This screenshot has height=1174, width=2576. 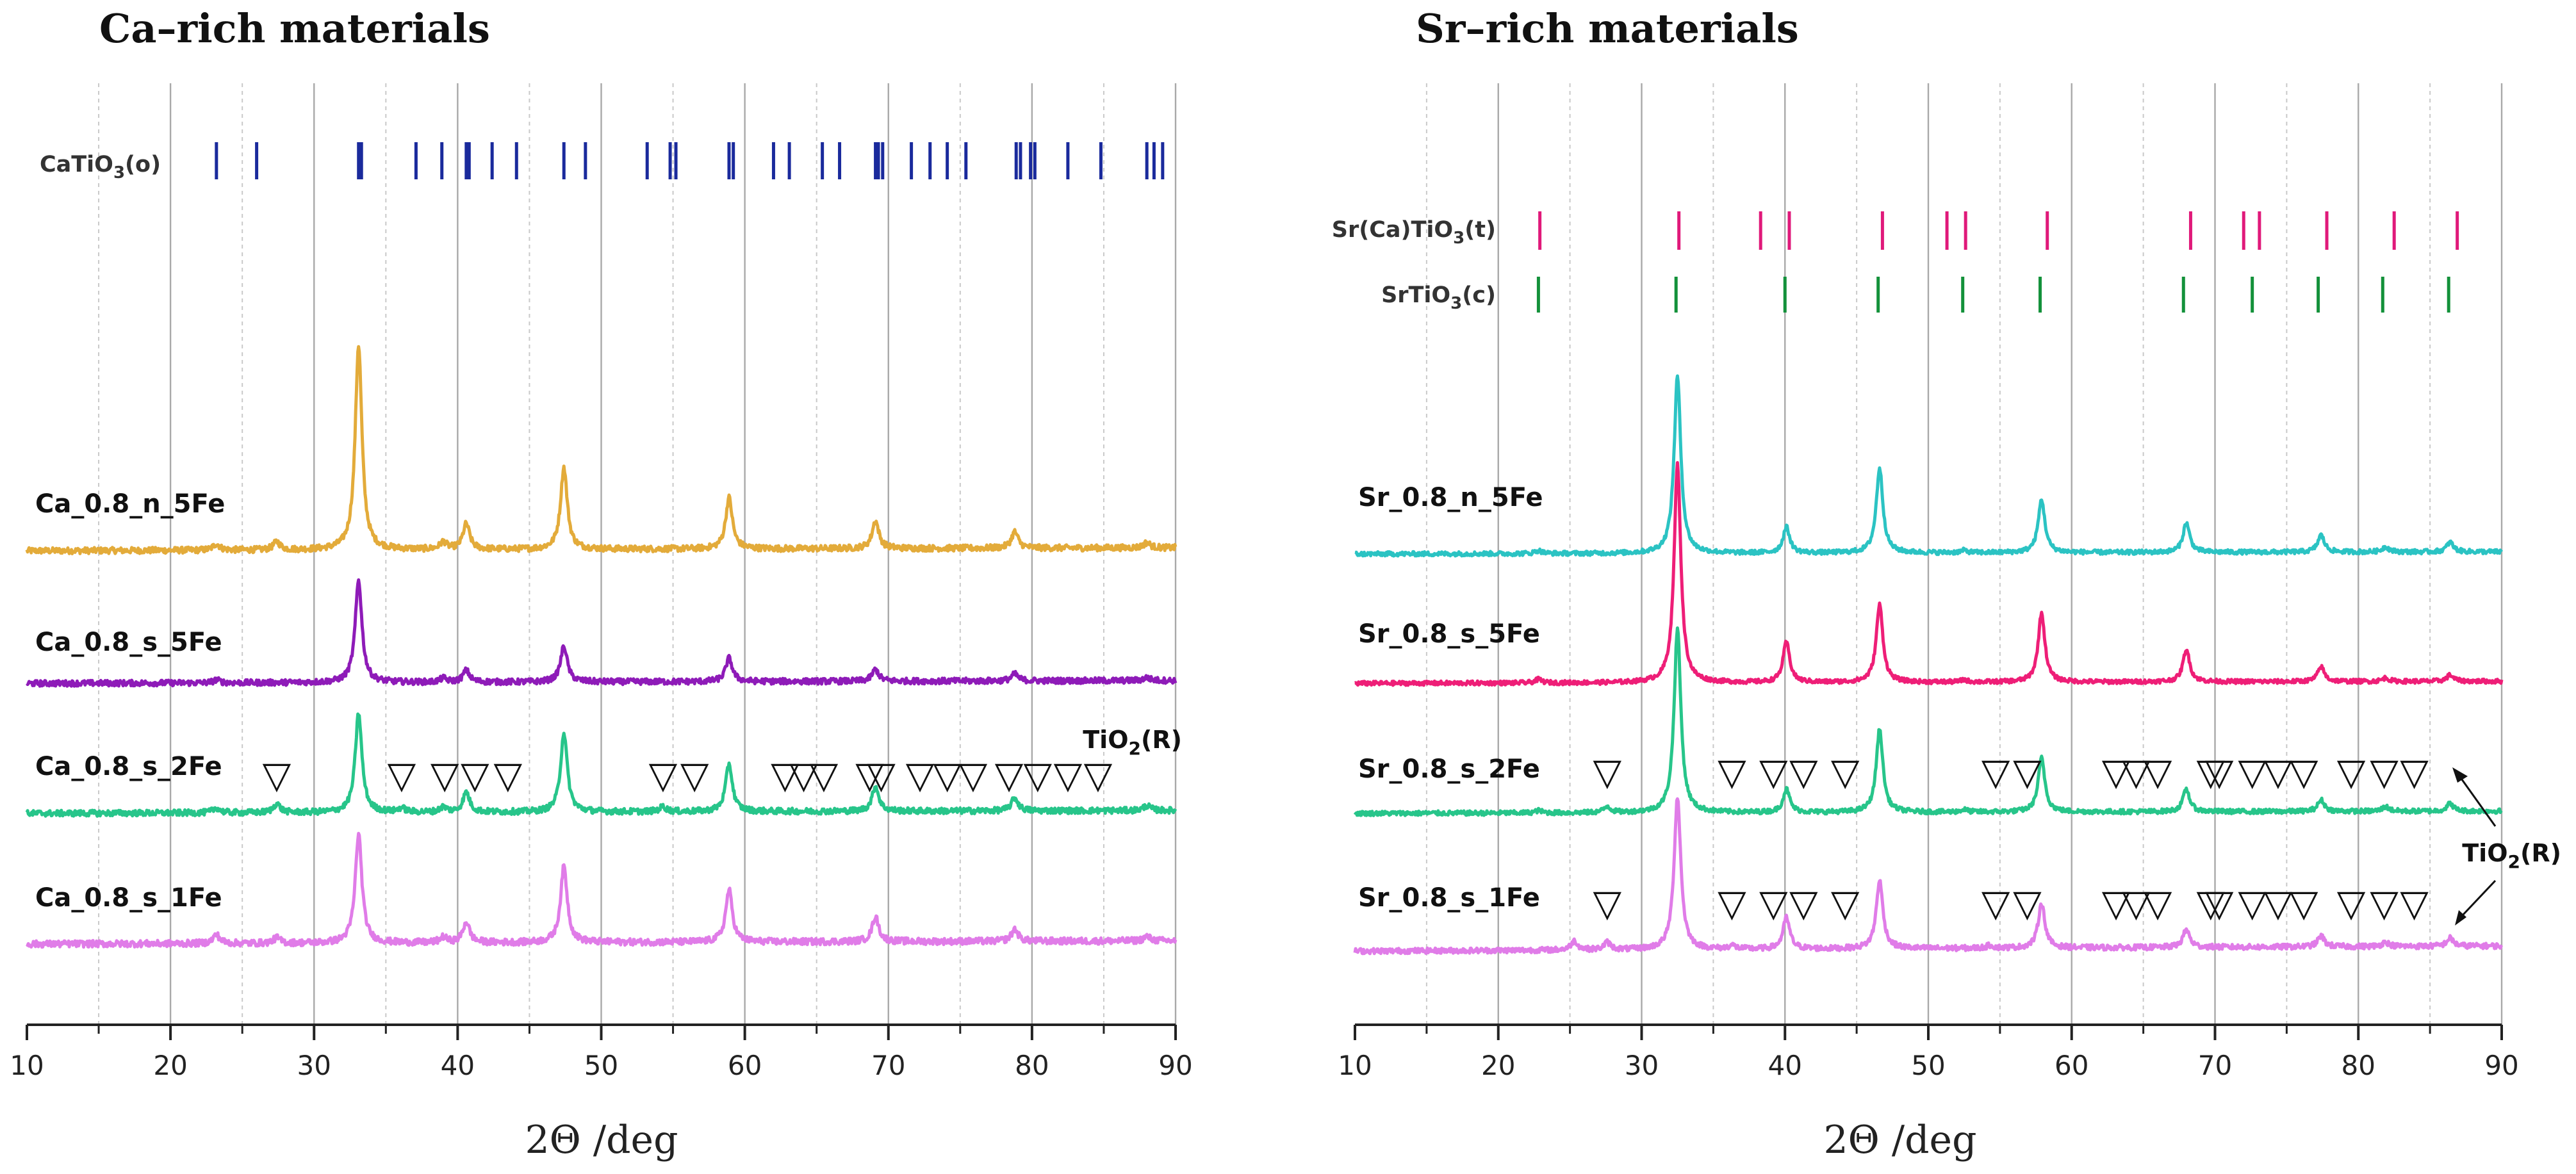 What do you see at coordinates (1161, 740) in the screenshot?
I see `annotation-tail: (R)` at bounding box center [1161, 740].